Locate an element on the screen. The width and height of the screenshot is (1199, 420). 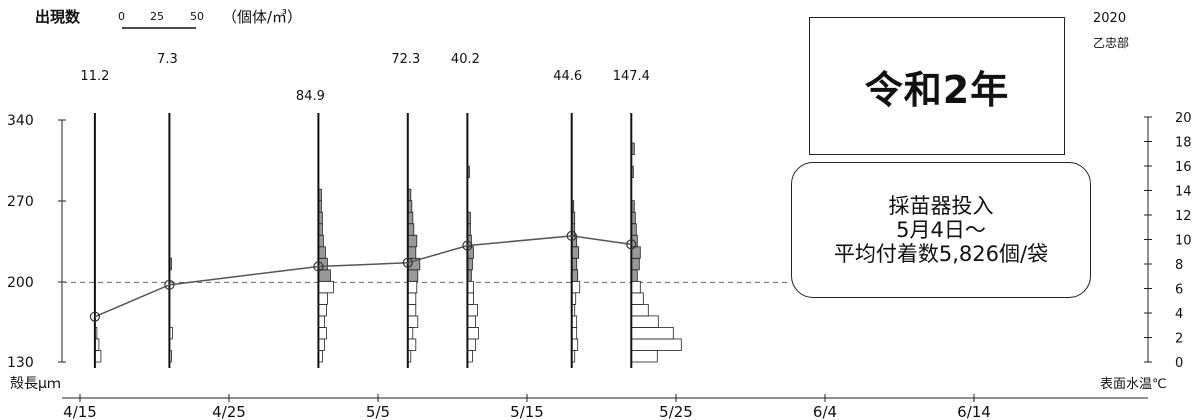
right-tick-label: 8 is located at coordinates (1179, 265).